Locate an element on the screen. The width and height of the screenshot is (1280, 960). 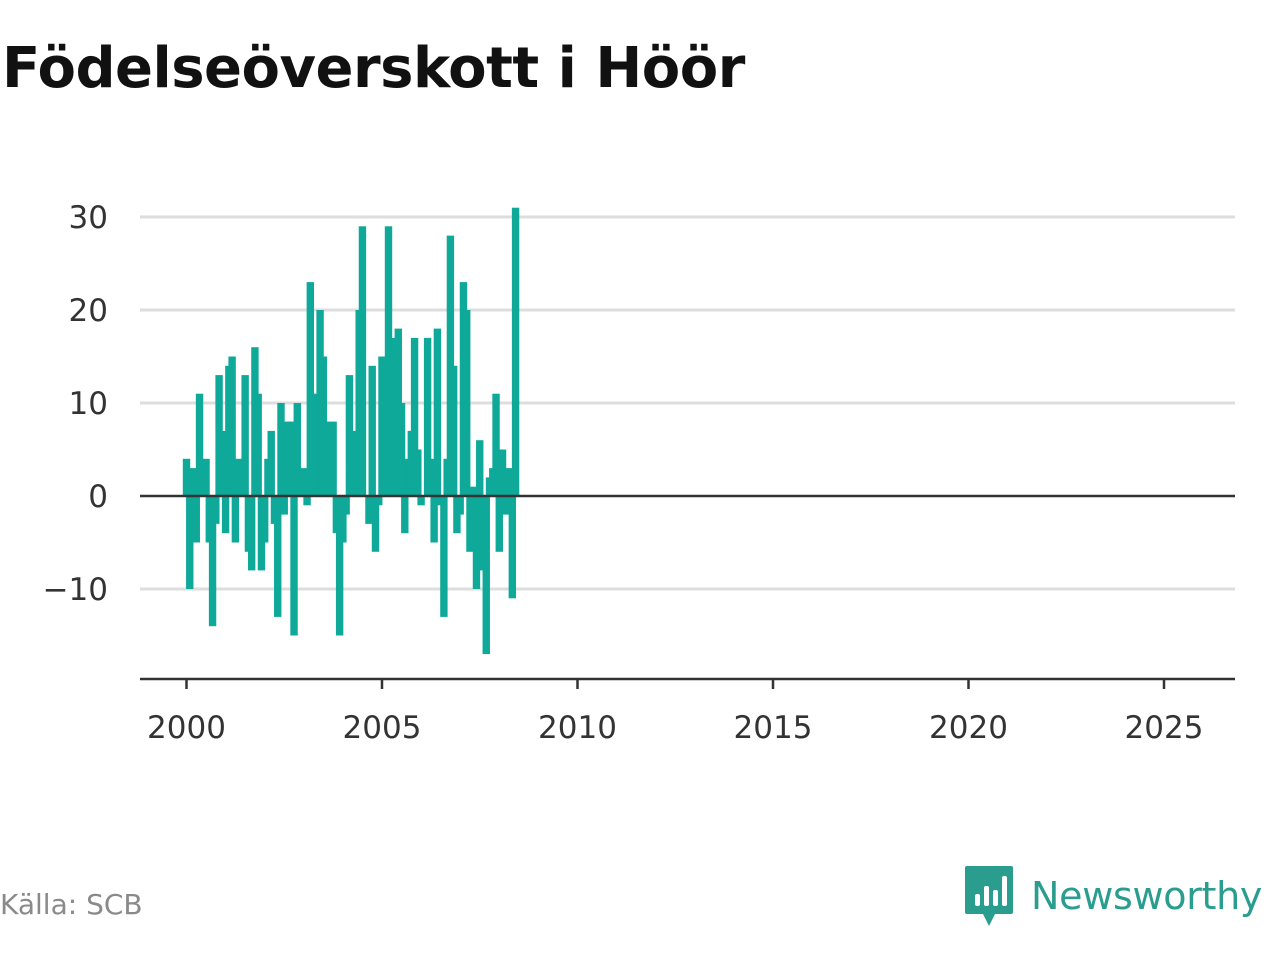
x-tick-label: 2000 is located at coordinates (186, 728).